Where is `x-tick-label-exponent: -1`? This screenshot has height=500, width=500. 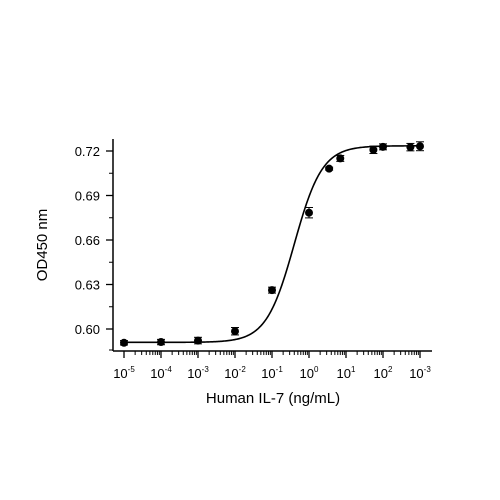
x-tick-label-exponent: -1 is located at coordinates (280, 369).